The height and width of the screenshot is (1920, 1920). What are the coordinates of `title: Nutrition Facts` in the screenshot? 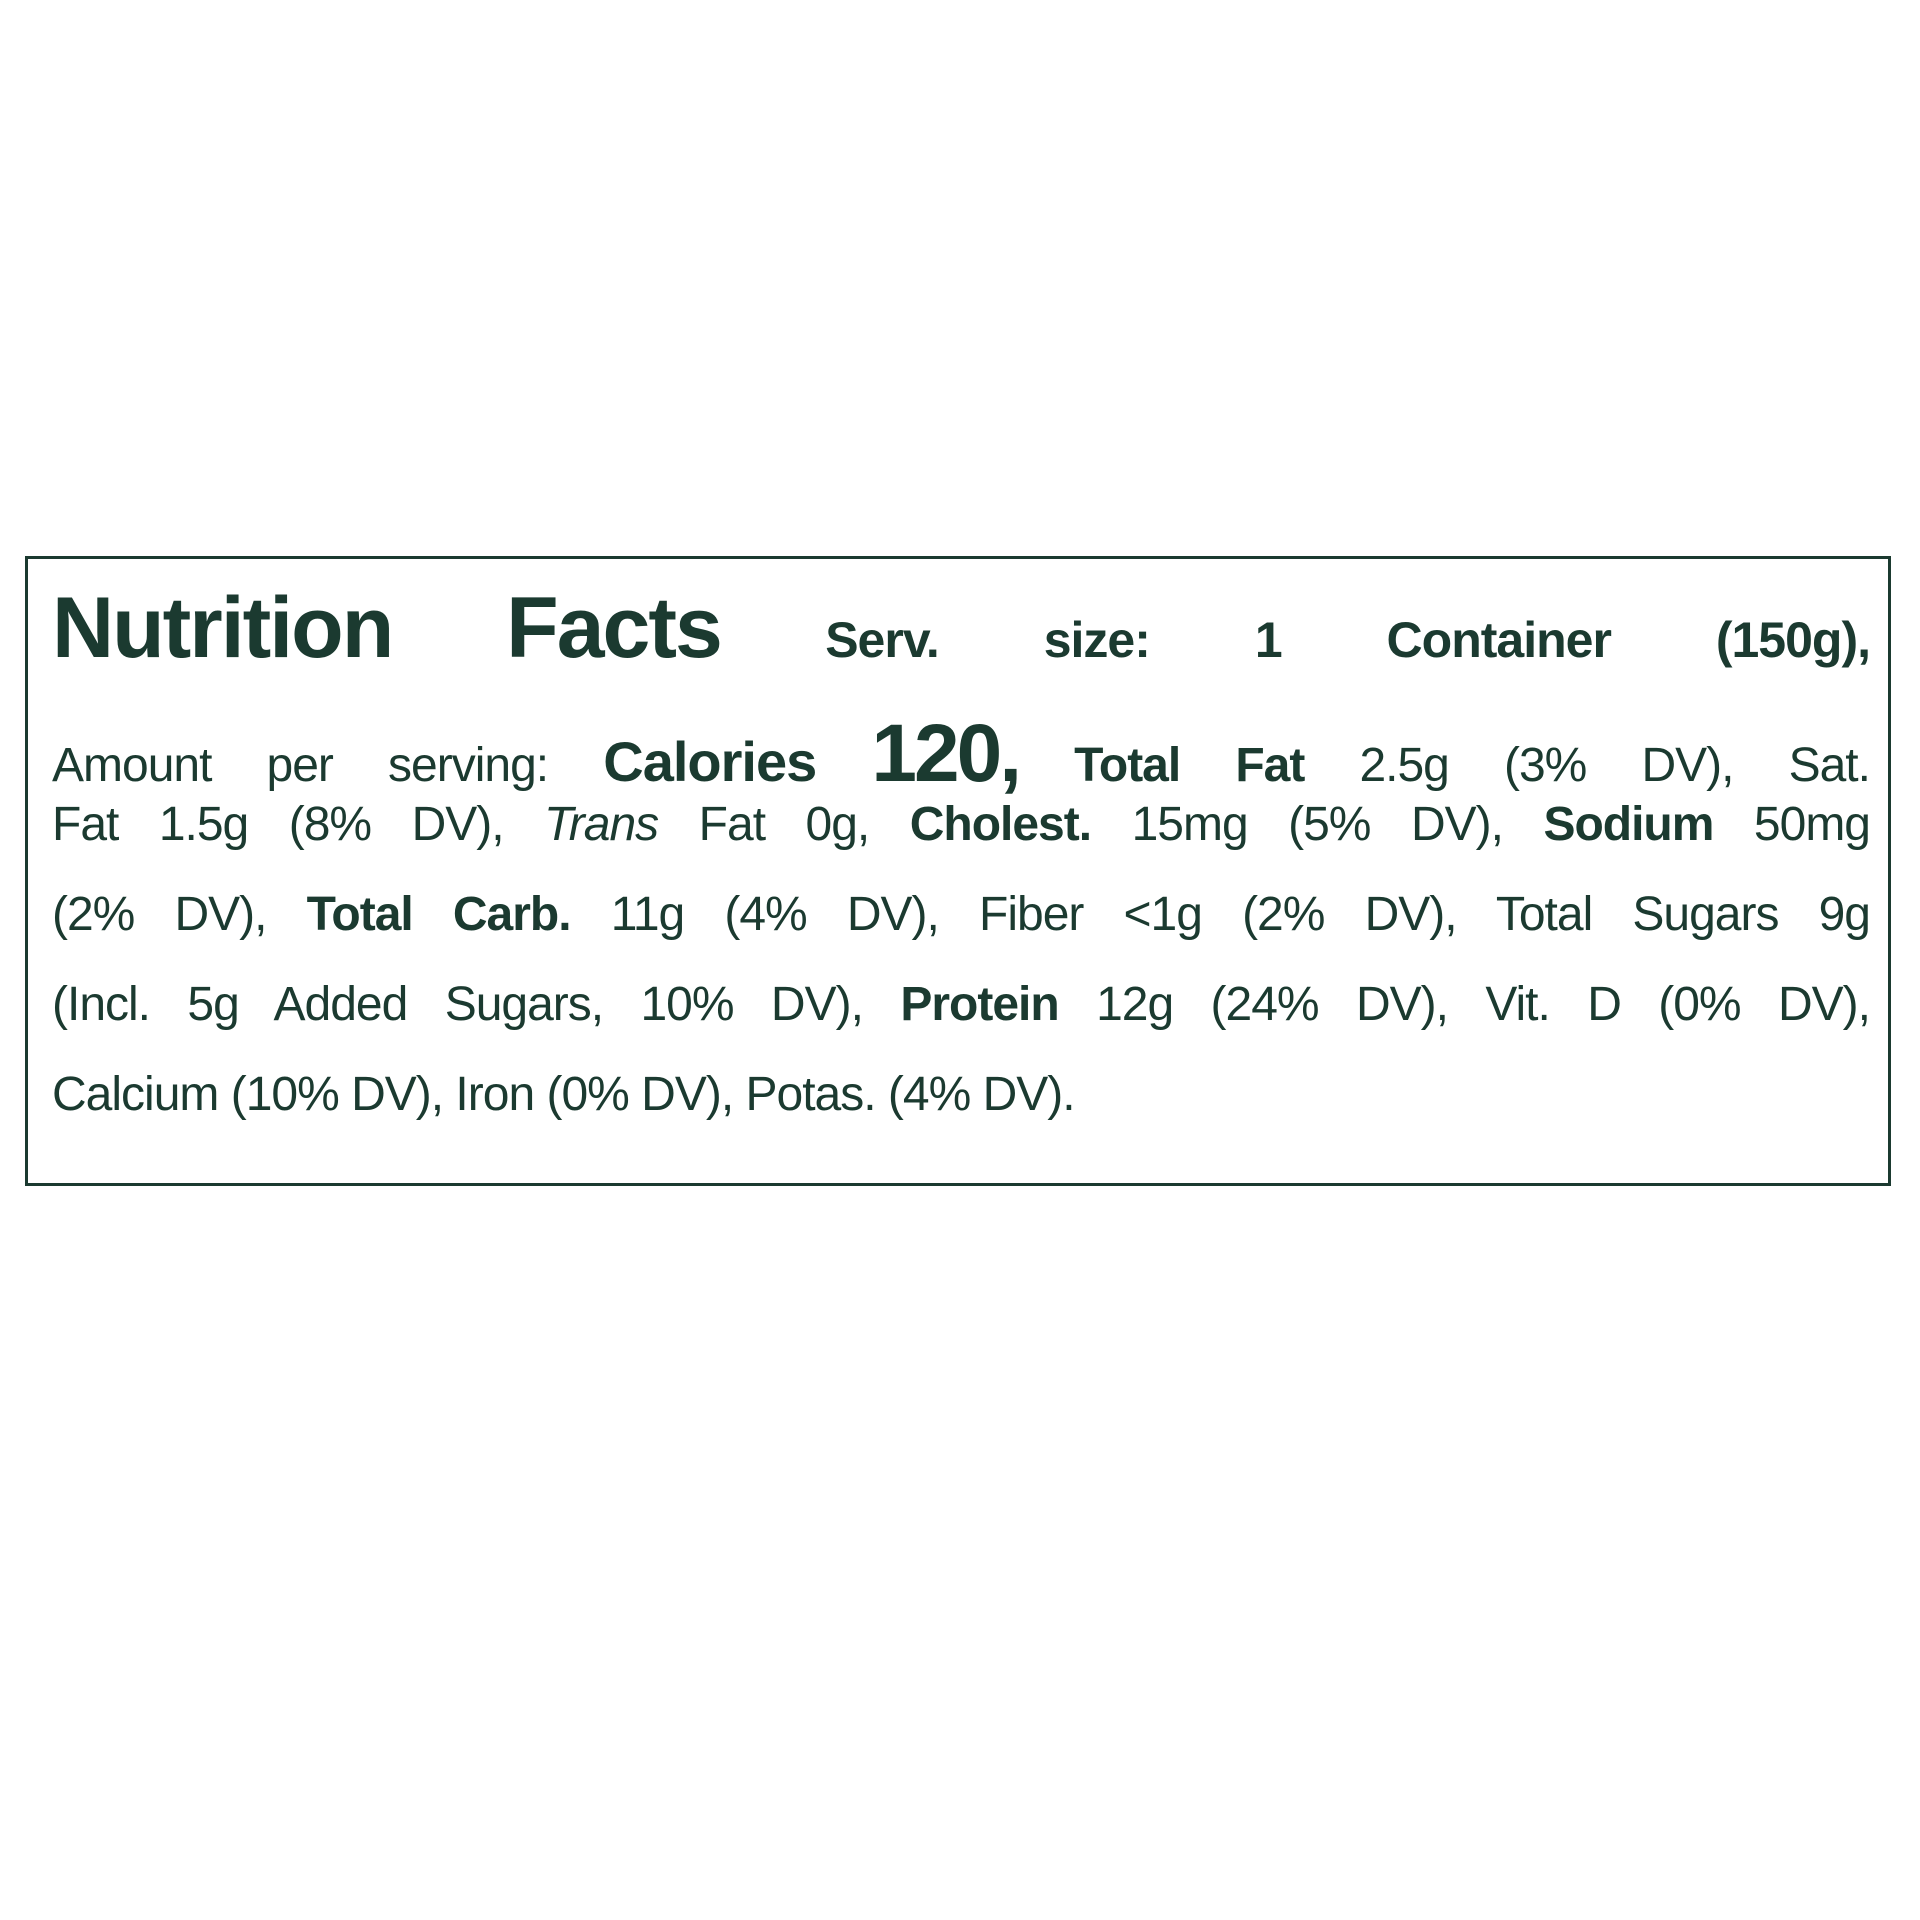 It's located at (387, 628).